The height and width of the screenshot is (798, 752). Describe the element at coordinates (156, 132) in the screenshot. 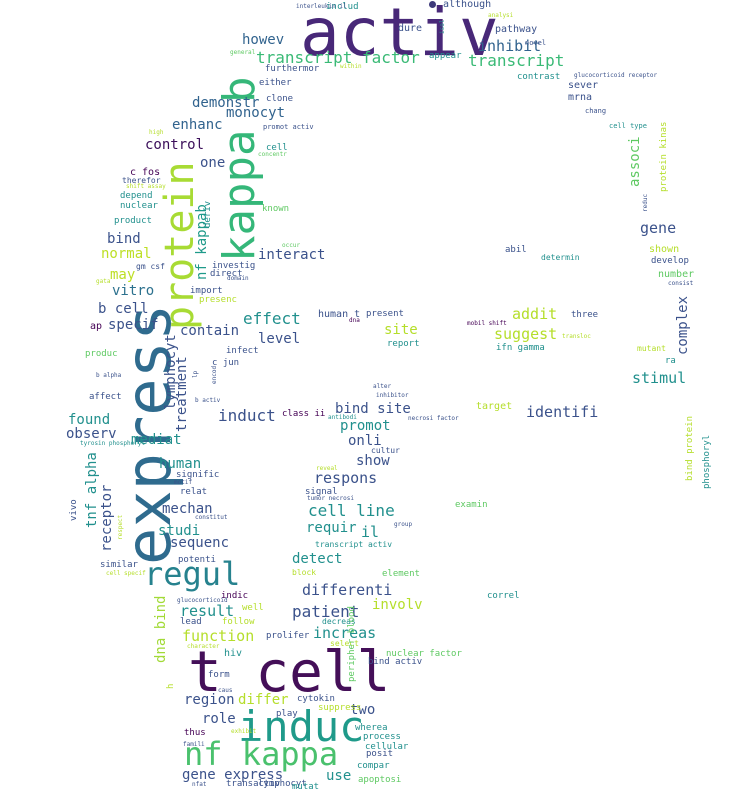

I see `word-high: high` at that location.